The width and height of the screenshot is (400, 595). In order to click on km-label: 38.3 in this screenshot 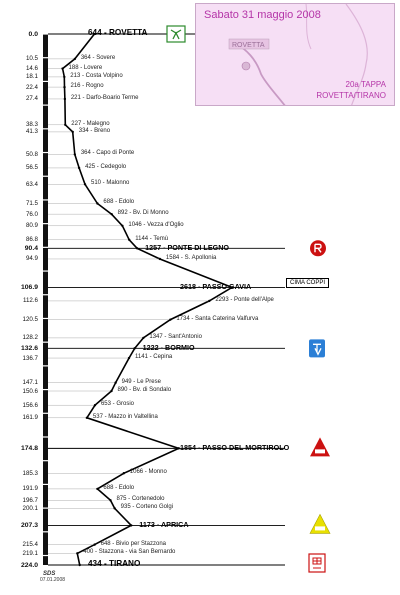, I will do `click(31, 125)`.